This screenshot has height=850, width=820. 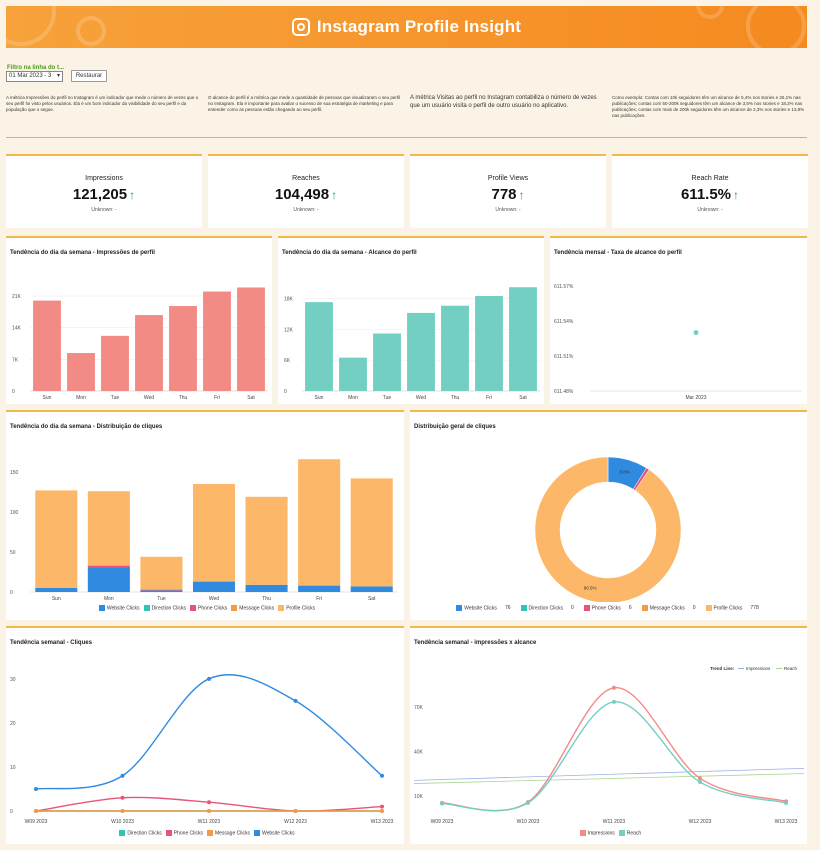 What do you see at coordinates (81, 398) in the screenshot?
I see `x-tick-label: Mon` at bounding box center [81, 398].